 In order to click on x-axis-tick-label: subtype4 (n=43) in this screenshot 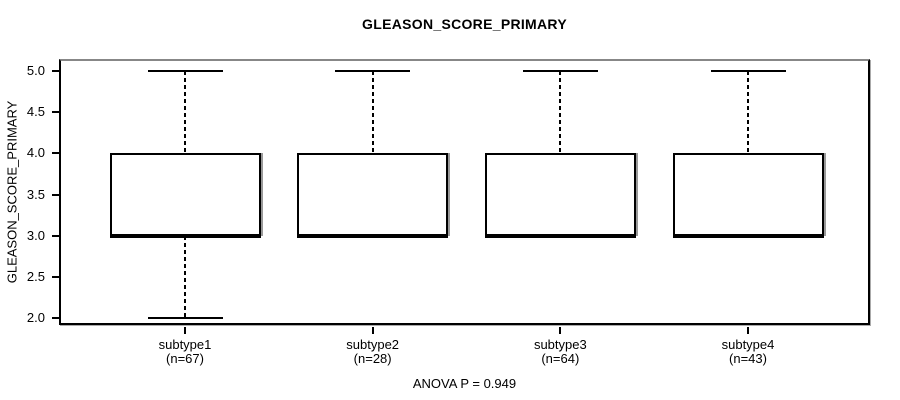, I will do `click(748, 352)`.